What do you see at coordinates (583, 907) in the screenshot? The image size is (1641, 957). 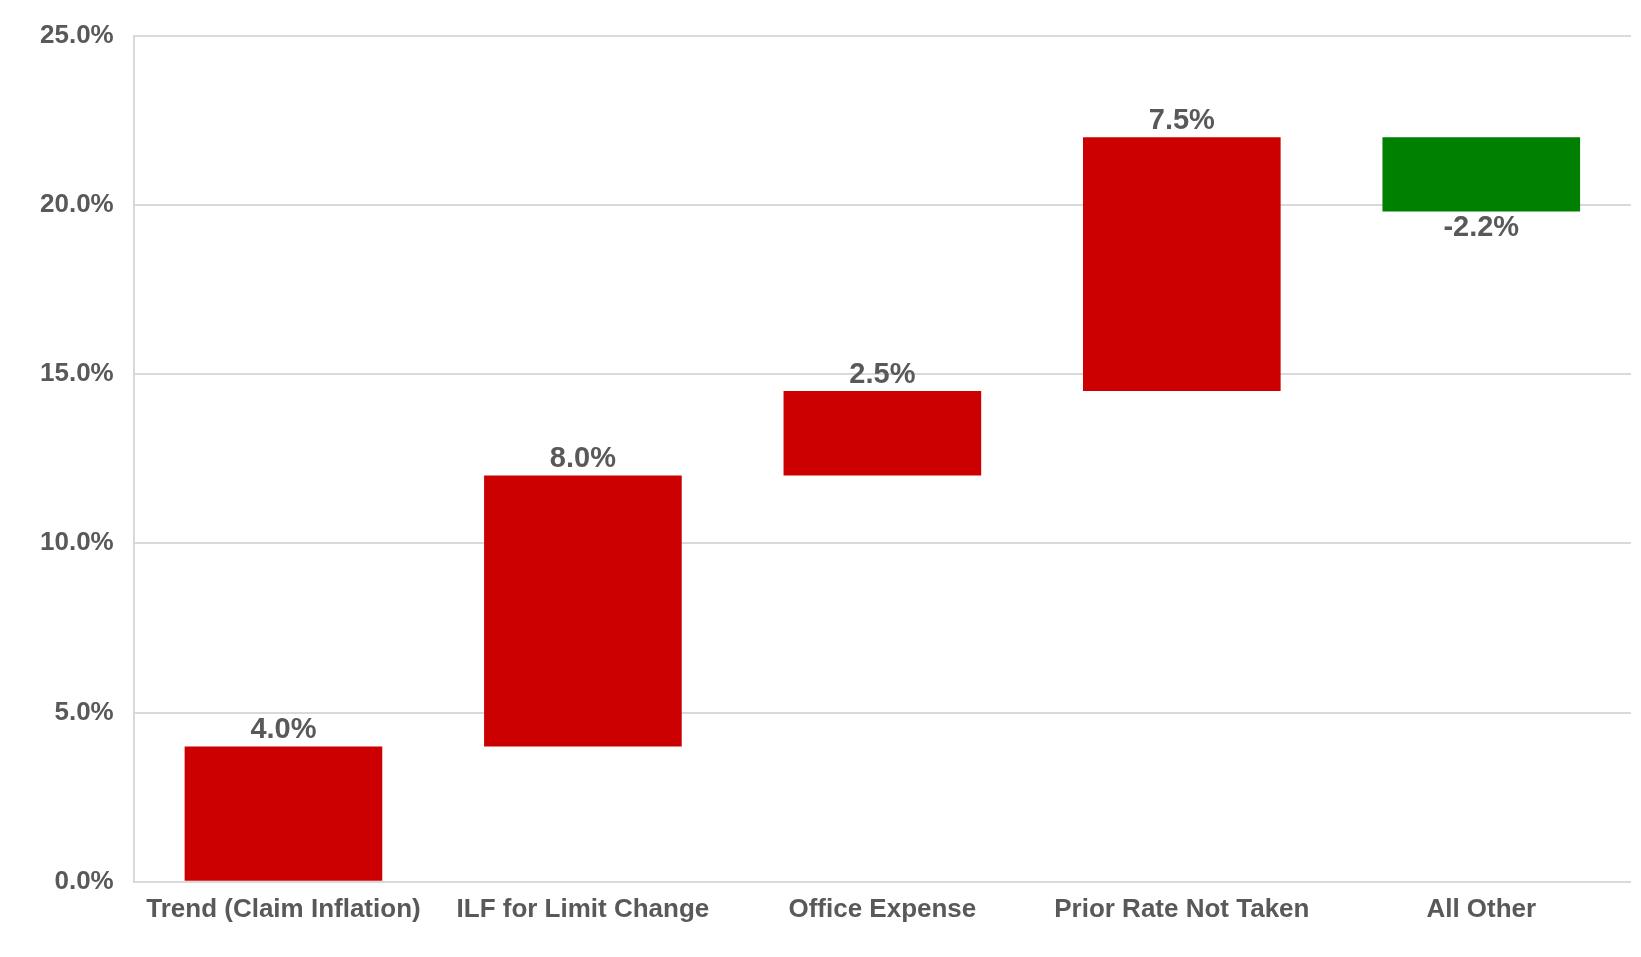 I see `x-tick-label: ILF for Limit Change` at bounding box center [583, 907].